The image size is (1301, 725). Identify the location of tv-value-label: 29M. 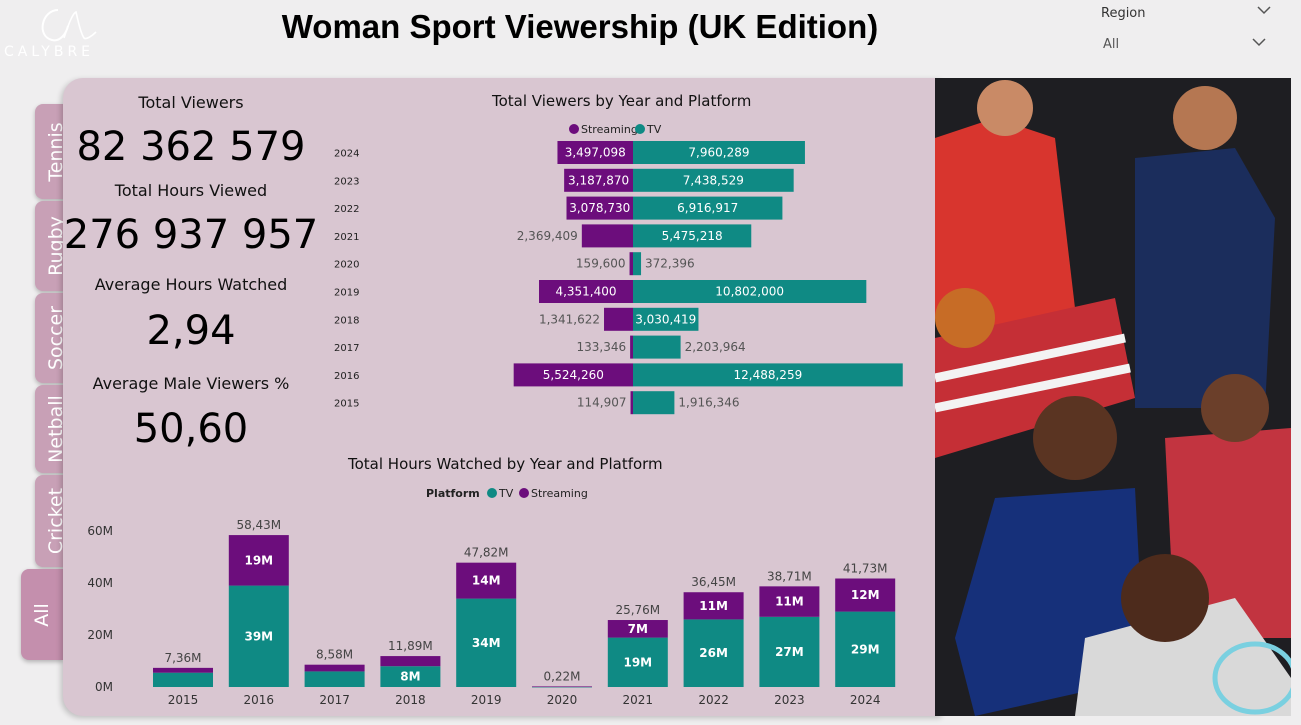
(865, 649).